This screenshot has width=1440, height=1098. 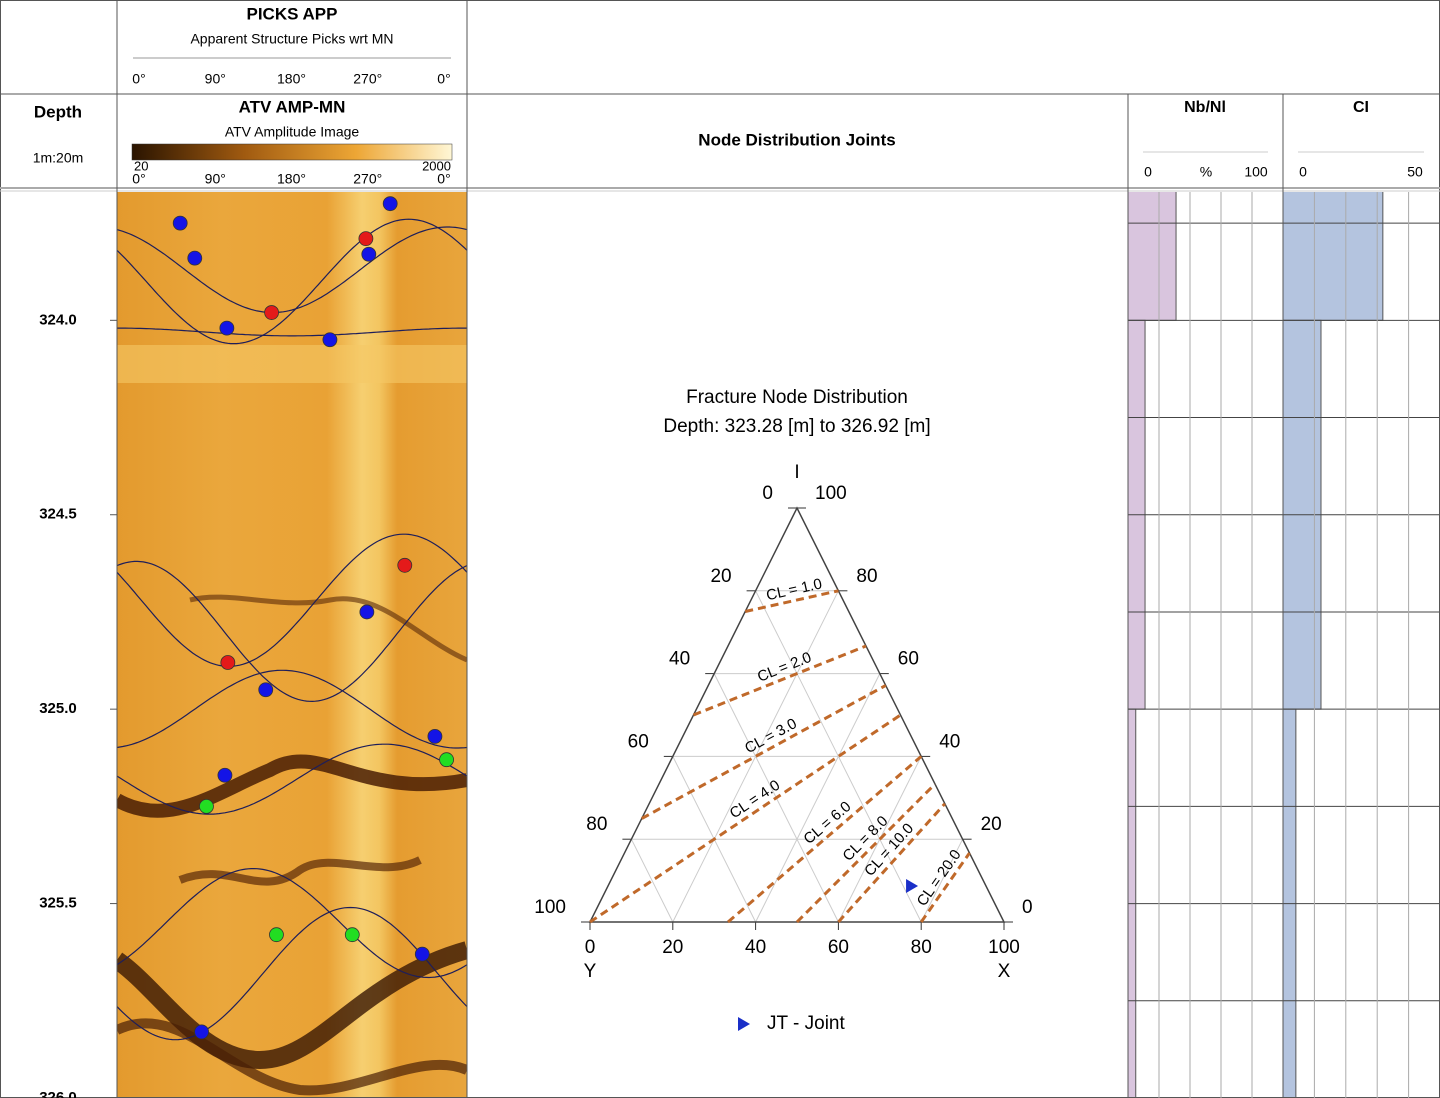 I want to click on ternary-axis-label: Y, so click(x=590, y=971).